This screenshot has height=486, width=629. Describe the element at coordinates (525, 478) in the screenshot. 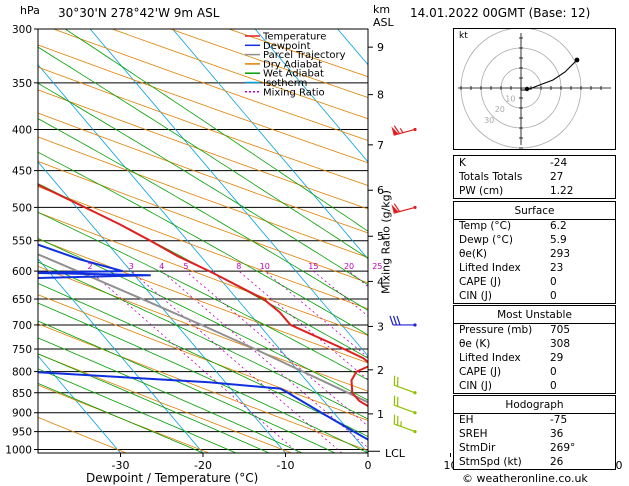

I see `copyright-label: © weatheronline.co.uk` at that location.